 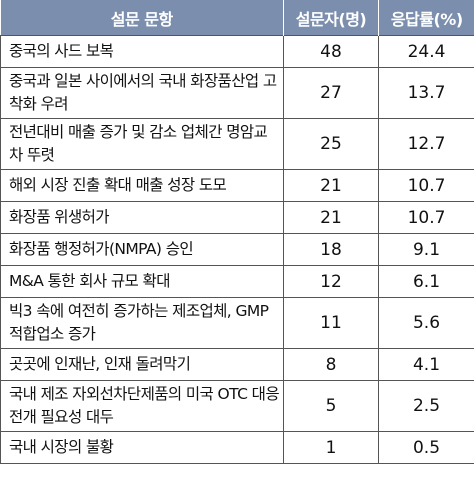 I want to click on header-respondents: 설문자(명), so click(x=331, y=18).